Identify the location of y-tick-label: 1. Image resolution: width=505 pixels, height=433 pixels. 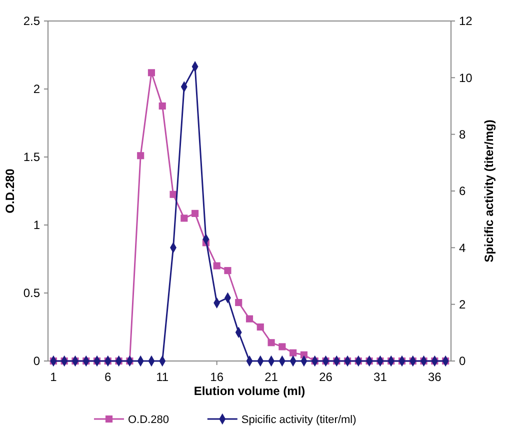
(36, 225).